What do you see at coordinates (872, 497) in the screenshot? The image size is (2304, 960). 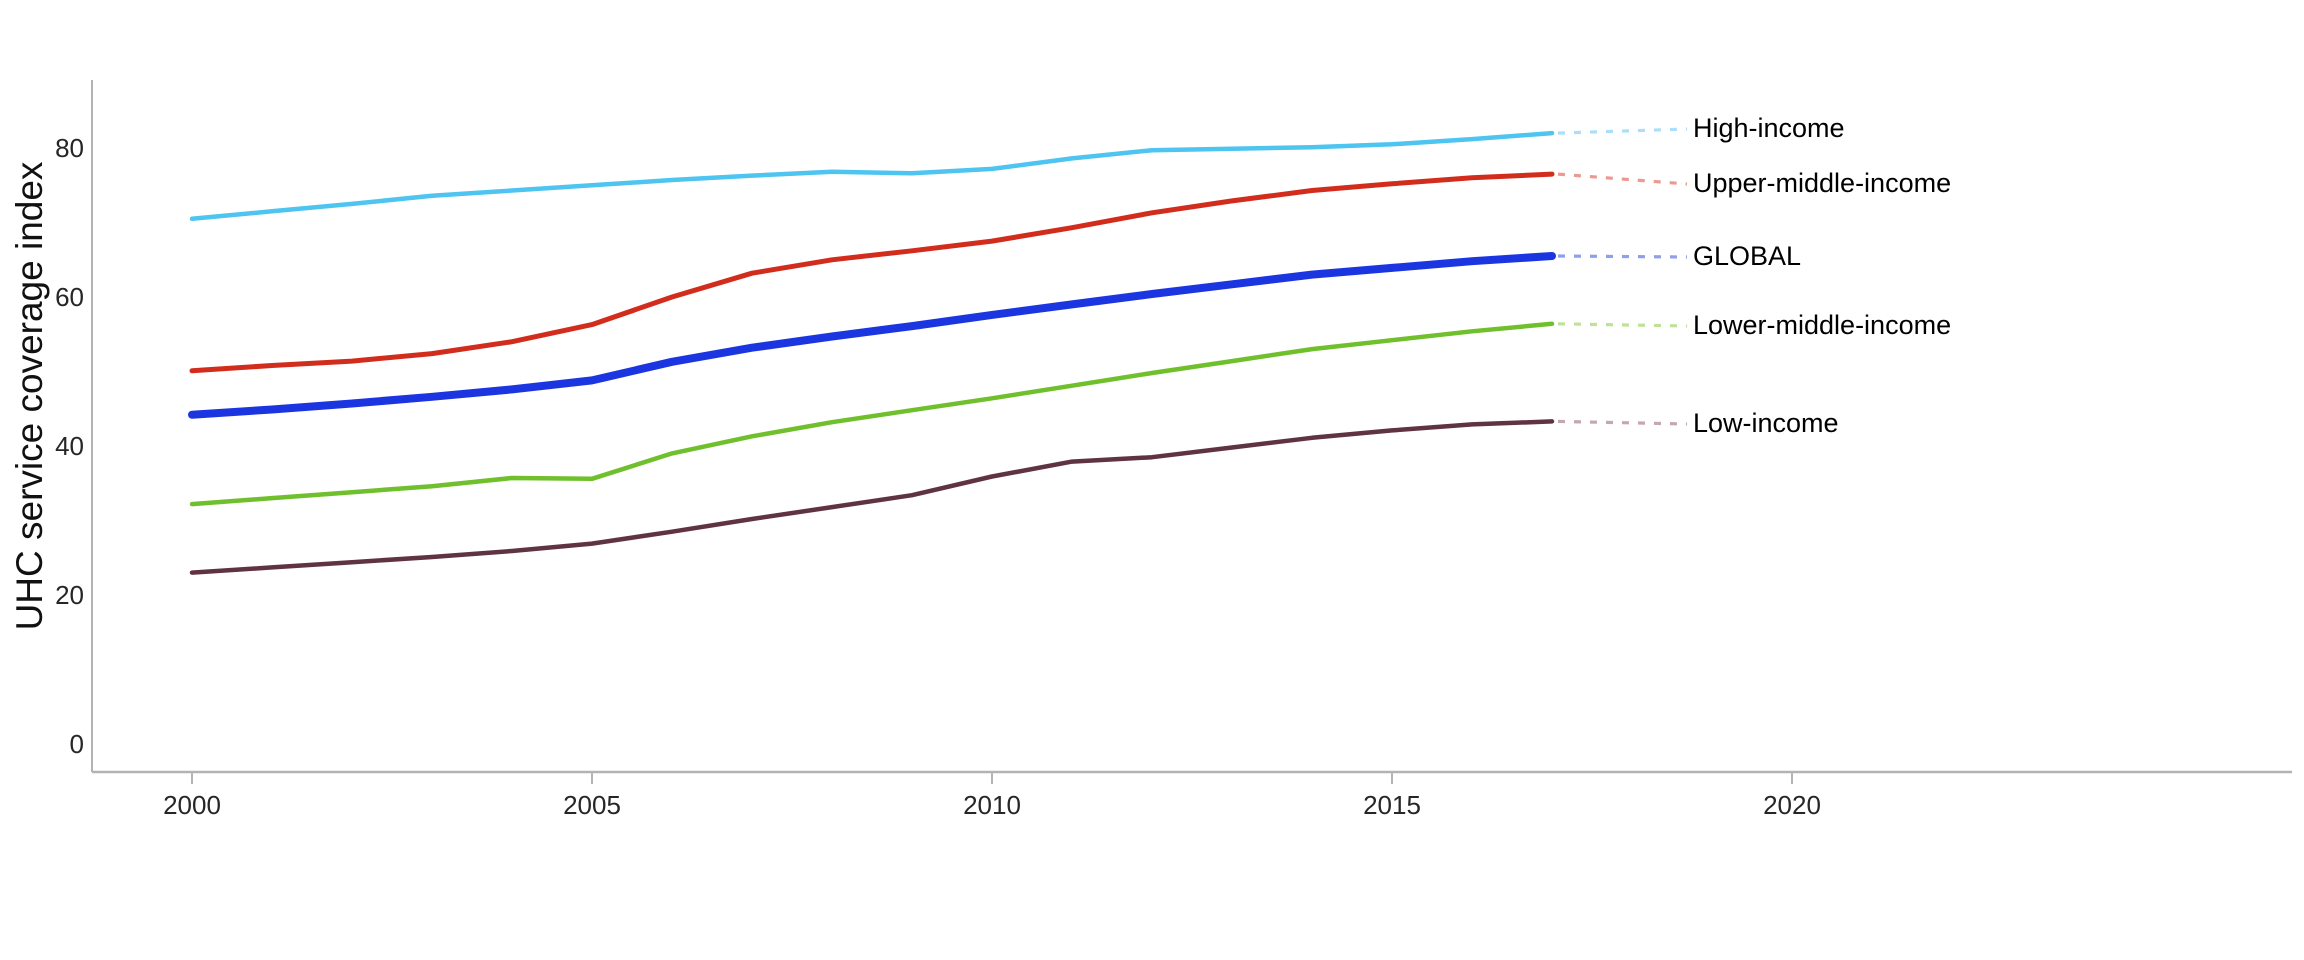 I see `series-line-low-income` at bounding box center [872, 497].